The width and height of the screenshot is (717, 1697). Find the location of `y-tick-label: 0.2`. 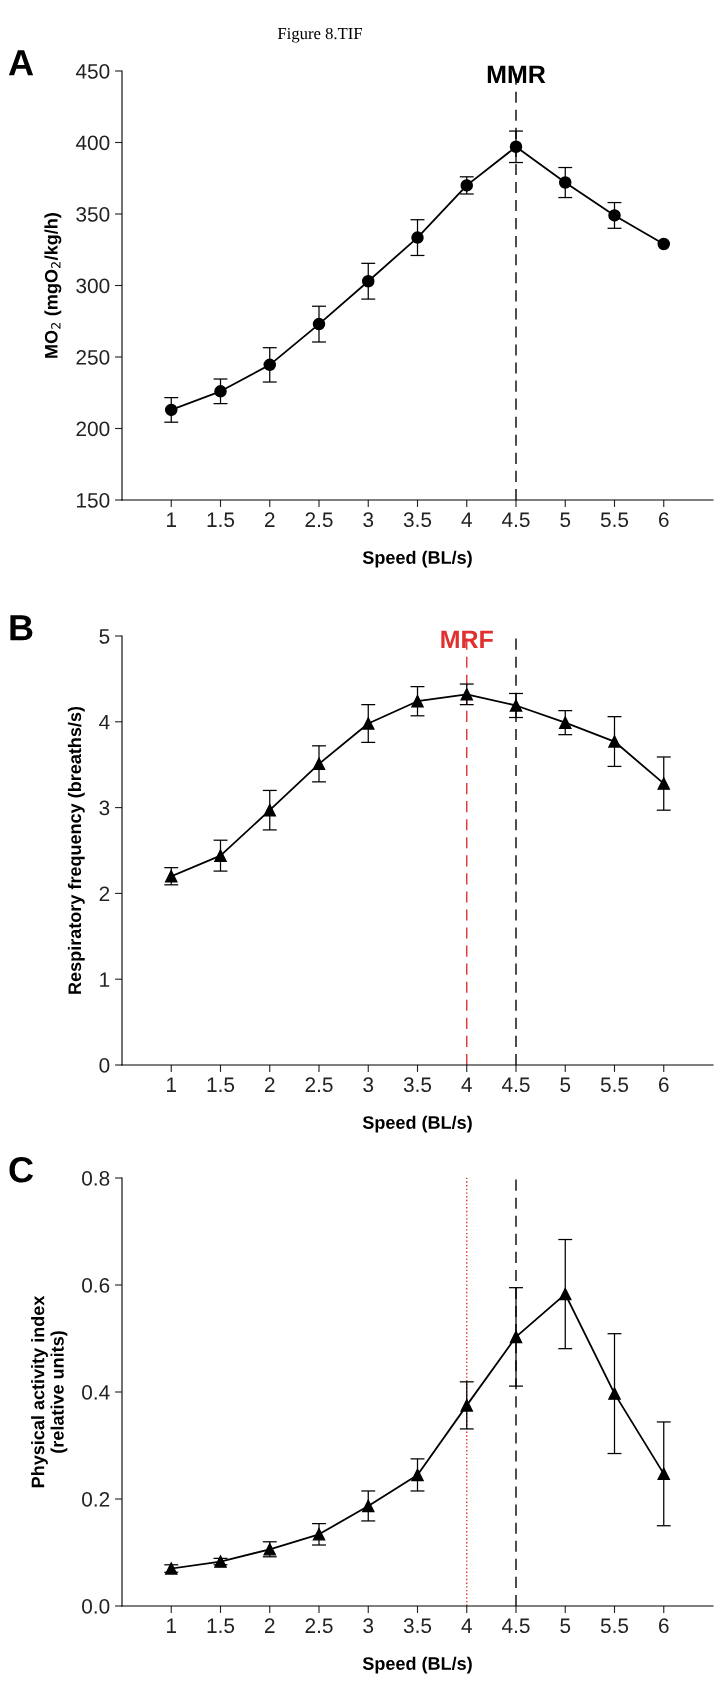

y-tick-label: 0.2 is located at coordinates (96, 1499).